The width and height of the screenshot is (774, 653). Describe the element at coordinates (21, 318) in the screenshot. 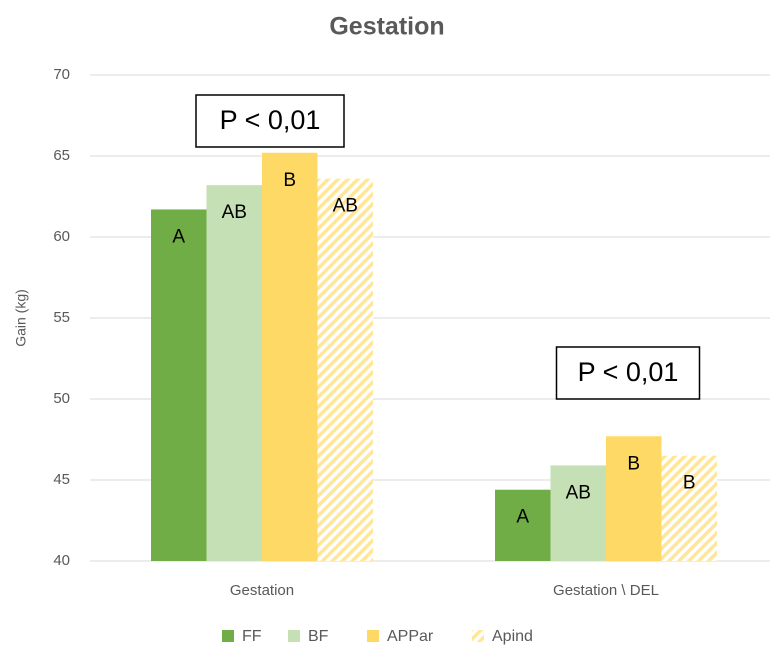

I see `y-axis-label: Gain (kg)` at that location.